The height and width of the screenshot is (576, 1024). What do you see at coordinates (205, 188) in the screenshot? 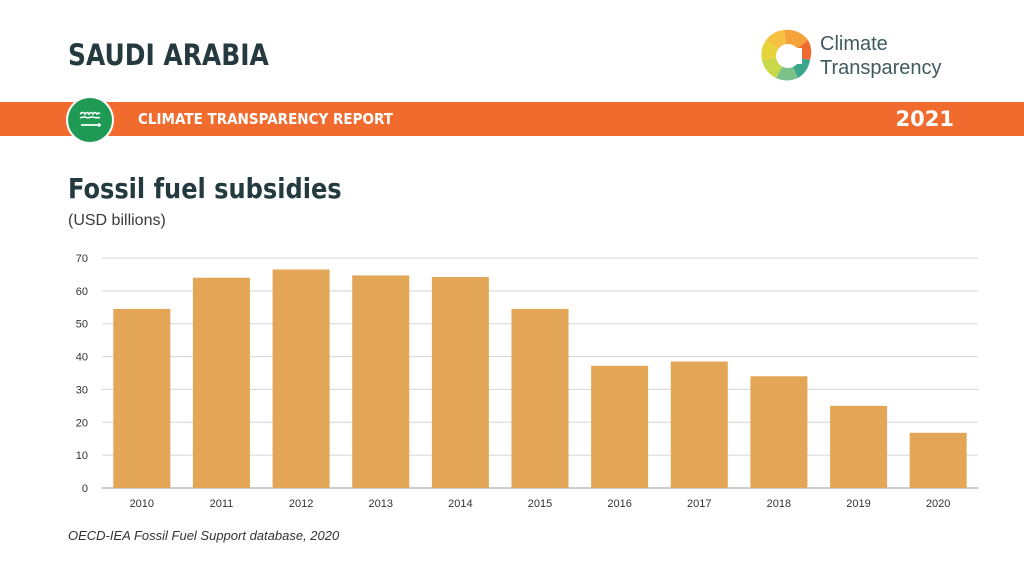
I see `chart-title: Fossil fuel subsidies` at bounding box center [205, 188].